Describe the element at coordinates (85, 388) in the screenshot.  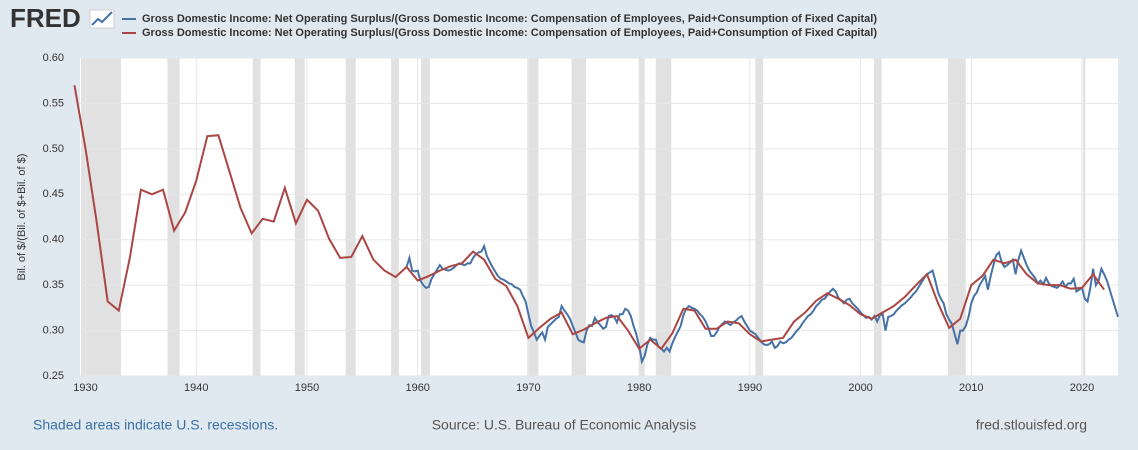
I see `x-tick-label: 1930` at that location.